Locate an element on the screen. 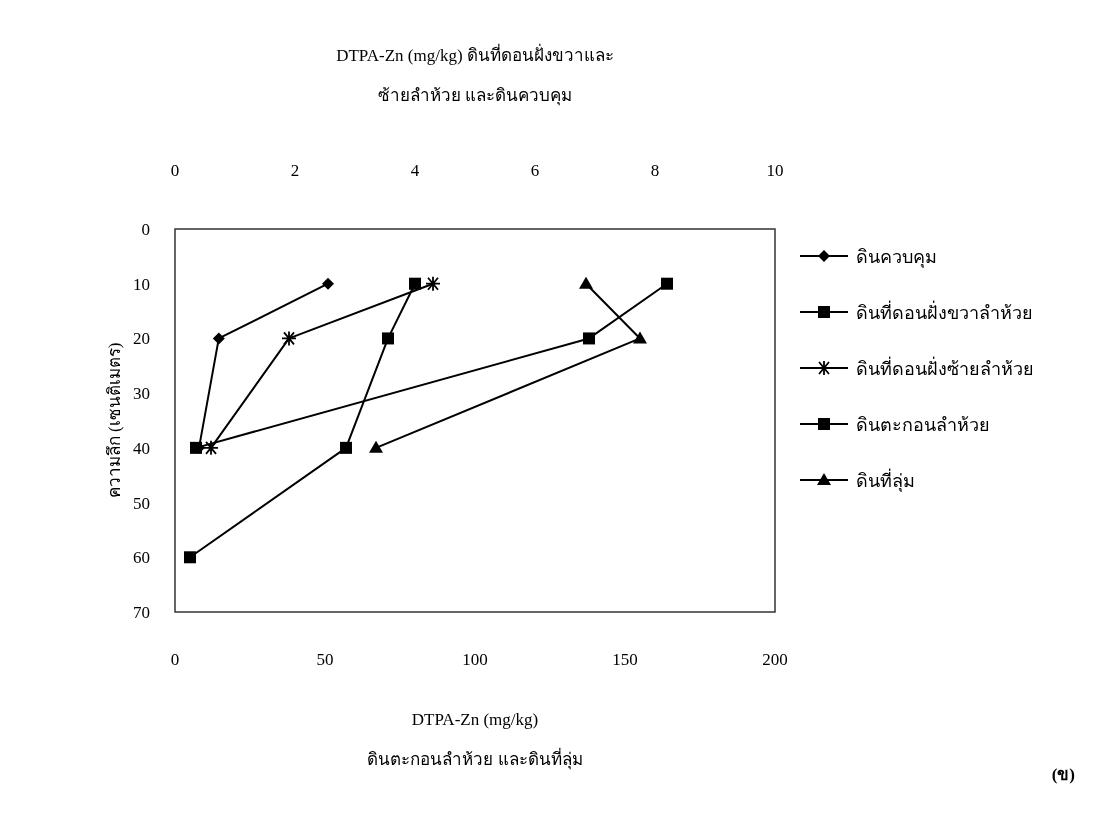 This screenshot has width=1112, height=817. legend-label: ดินควบคุม is located at coordinates (896, 257).